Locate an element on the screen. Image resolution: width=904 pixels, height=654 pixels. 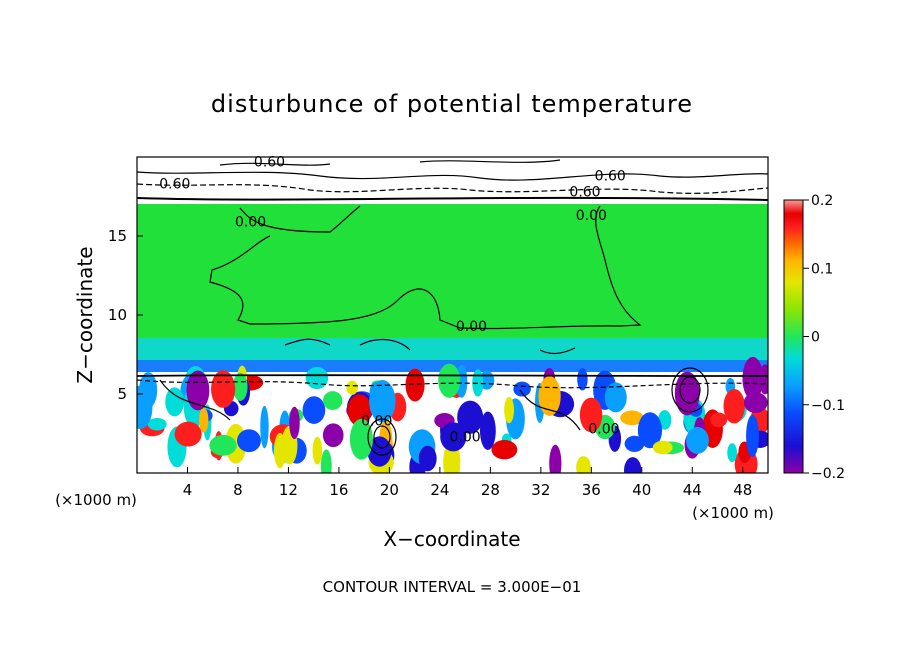
colorbar-tick-label: −0.1 is located at coordinates (828, 406).